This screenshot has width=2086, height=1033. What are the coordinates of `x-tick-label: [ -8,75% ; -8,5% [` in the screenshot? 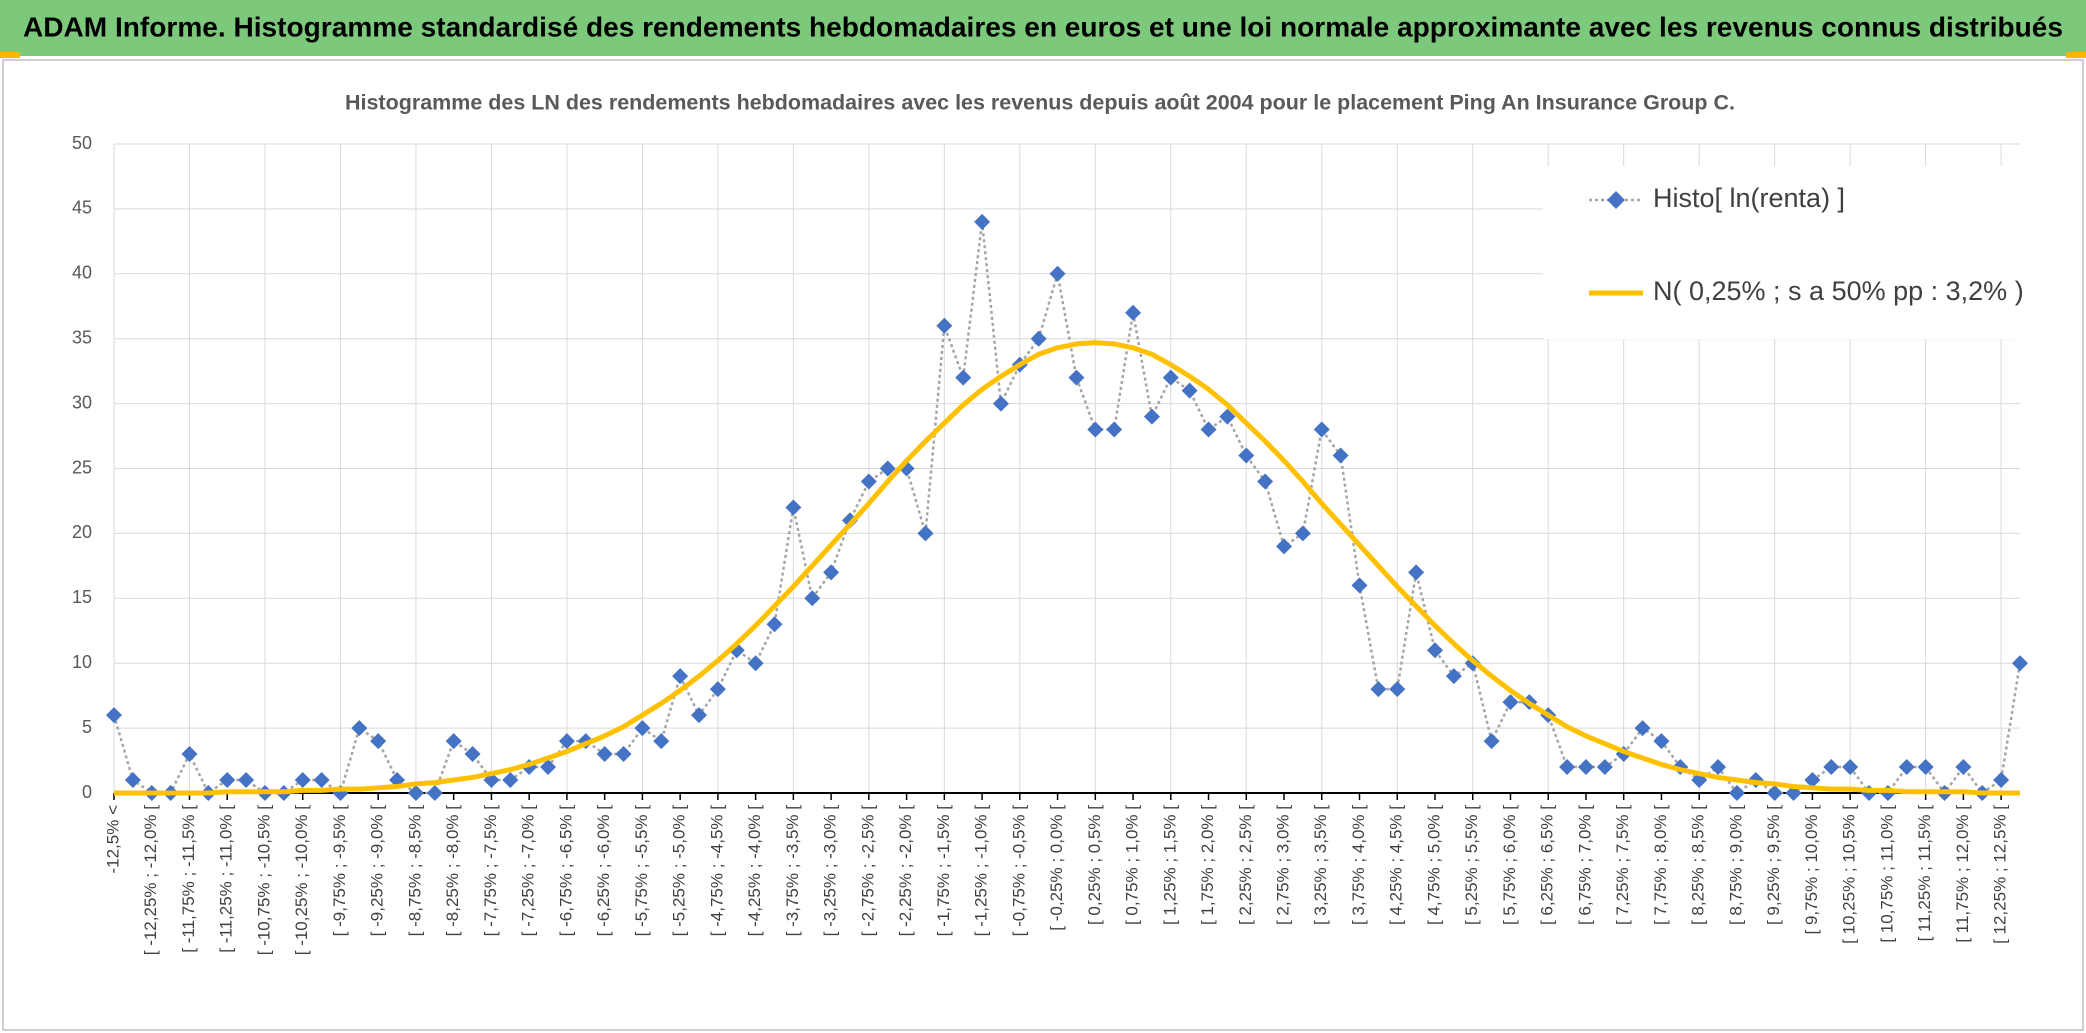 It's located at (414, 871).